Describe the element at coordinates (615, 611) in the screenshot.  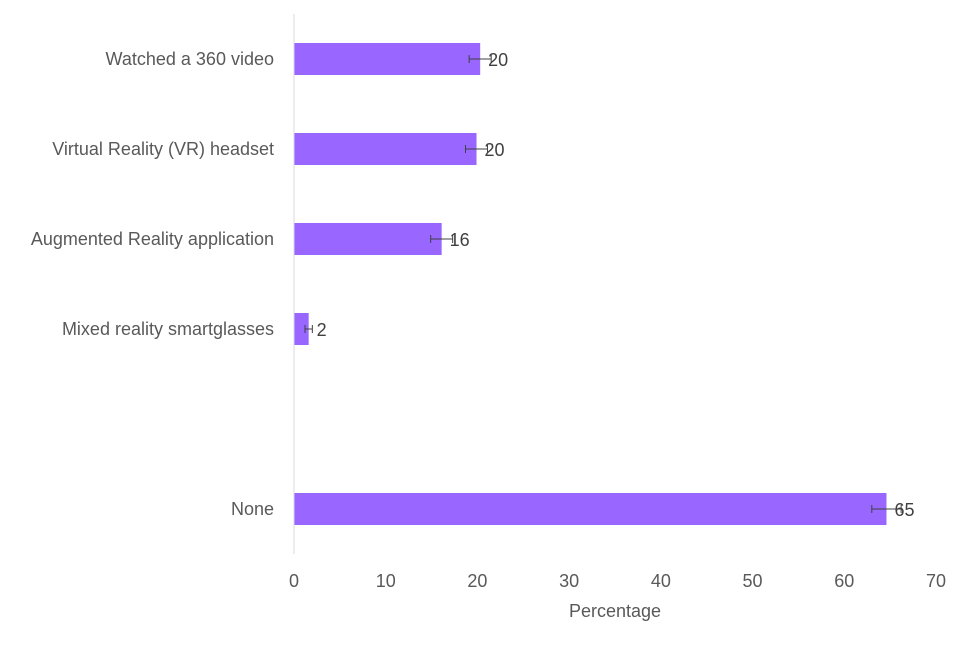
I see `x-axis-title: Percentage` at that location.